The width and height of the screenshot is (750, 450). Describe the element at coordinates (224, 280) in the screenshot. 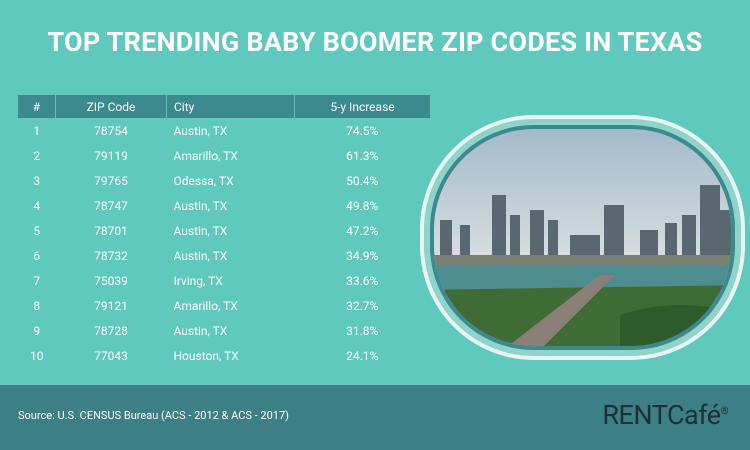

I see `table-row: 7 75039 Irving, TX 33.6%` at that location.